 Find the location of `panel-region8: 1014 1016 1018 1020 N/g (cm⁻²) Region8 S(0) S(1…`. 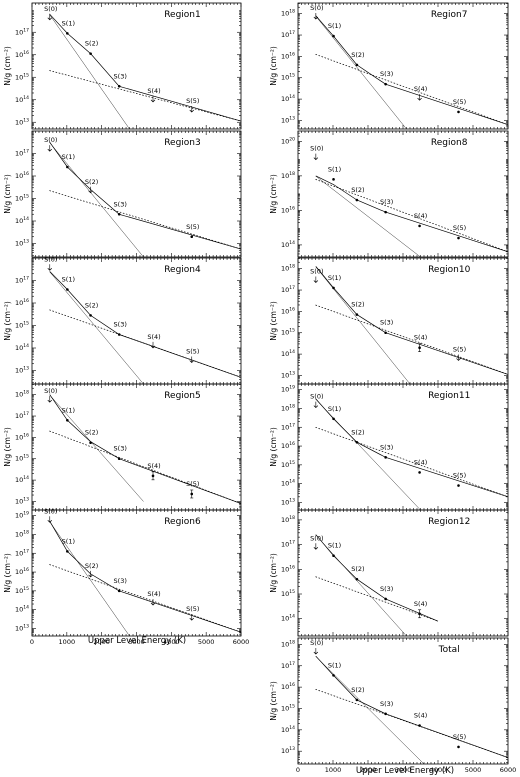

panel-region8: 1014 1016 1018 1020 N/g (cm⁻²) Region8 S(0) S(1… is located at coordinates (389, 194).